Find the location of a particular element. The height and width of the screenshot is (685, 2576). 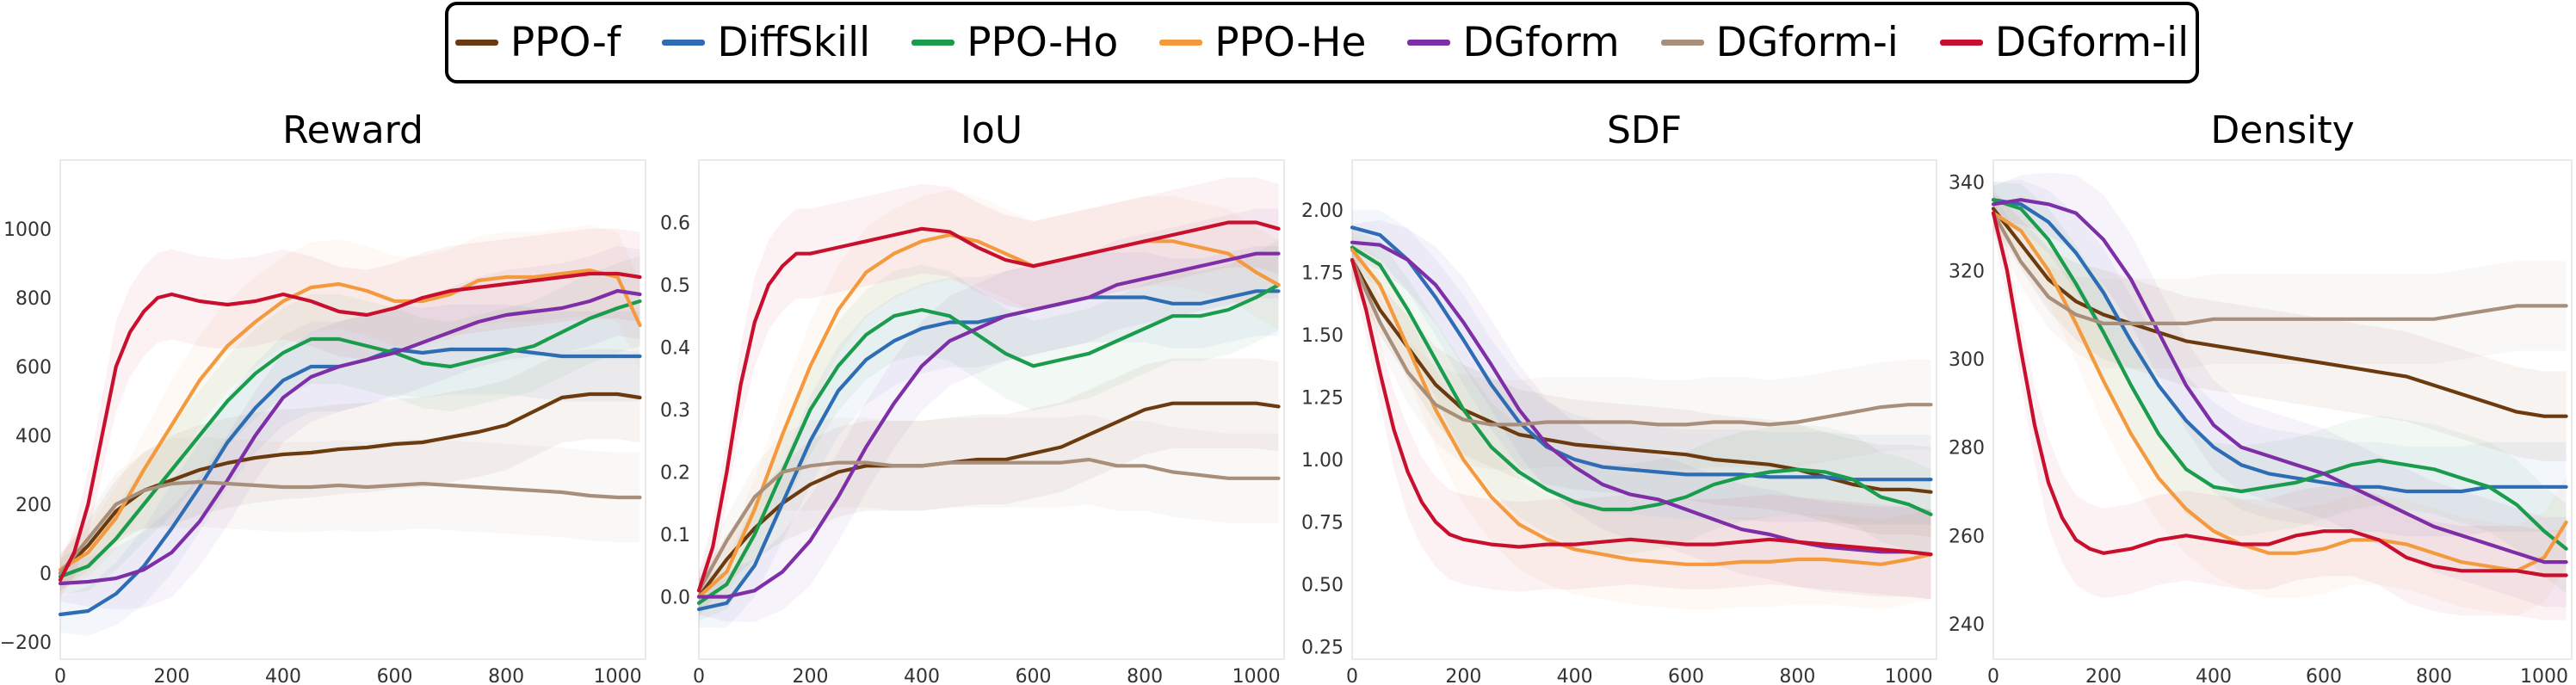

legend-item-ppo-f: PPO-f is located at coordinates (537, 42).